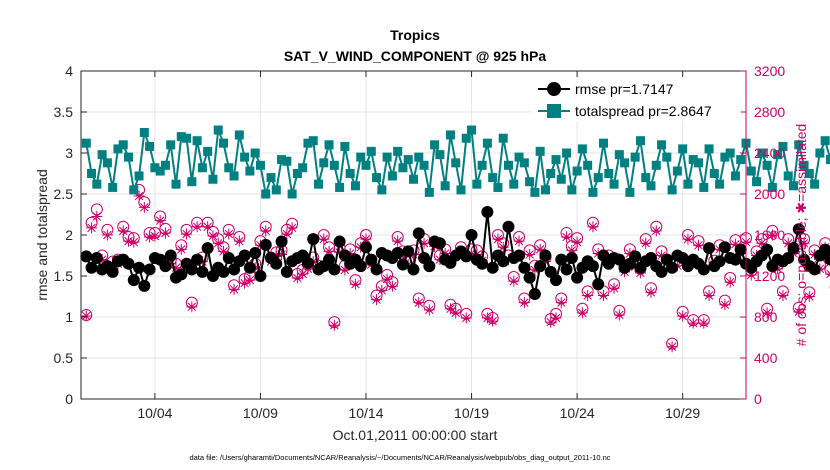 The width and height of the screenshot is (830, 470). I want to click on y-tick-label-right: 400, so click(766, 358).